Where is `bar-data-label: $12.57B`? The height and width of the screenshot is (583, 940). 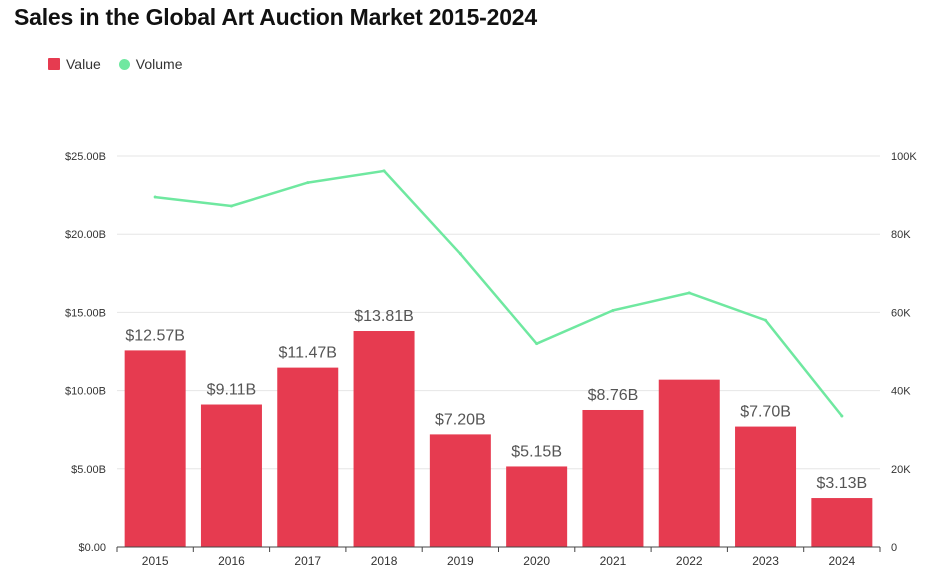
bar-data-label: $12.57B is located at coordinates (155, 335).